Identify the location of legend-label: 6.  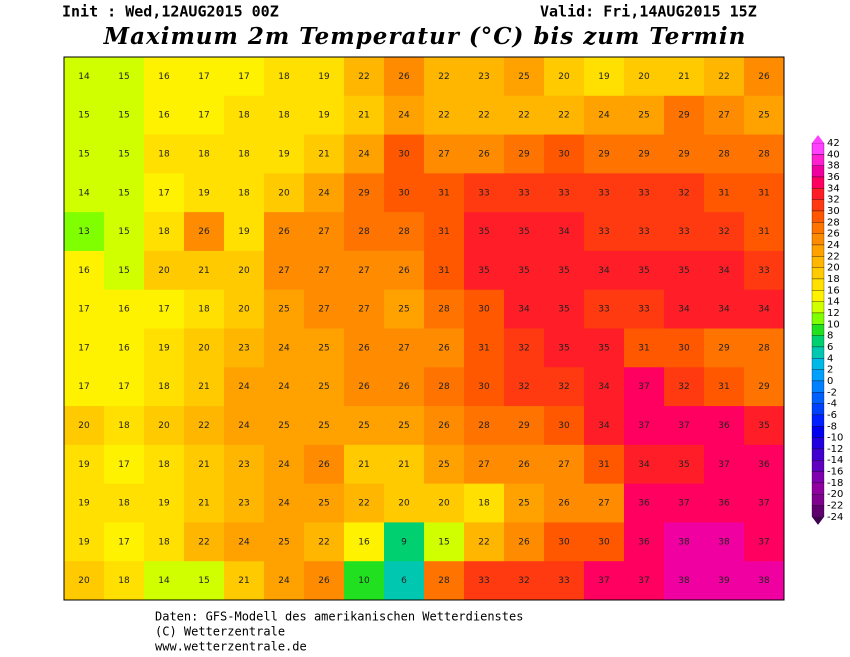
(830, 347).